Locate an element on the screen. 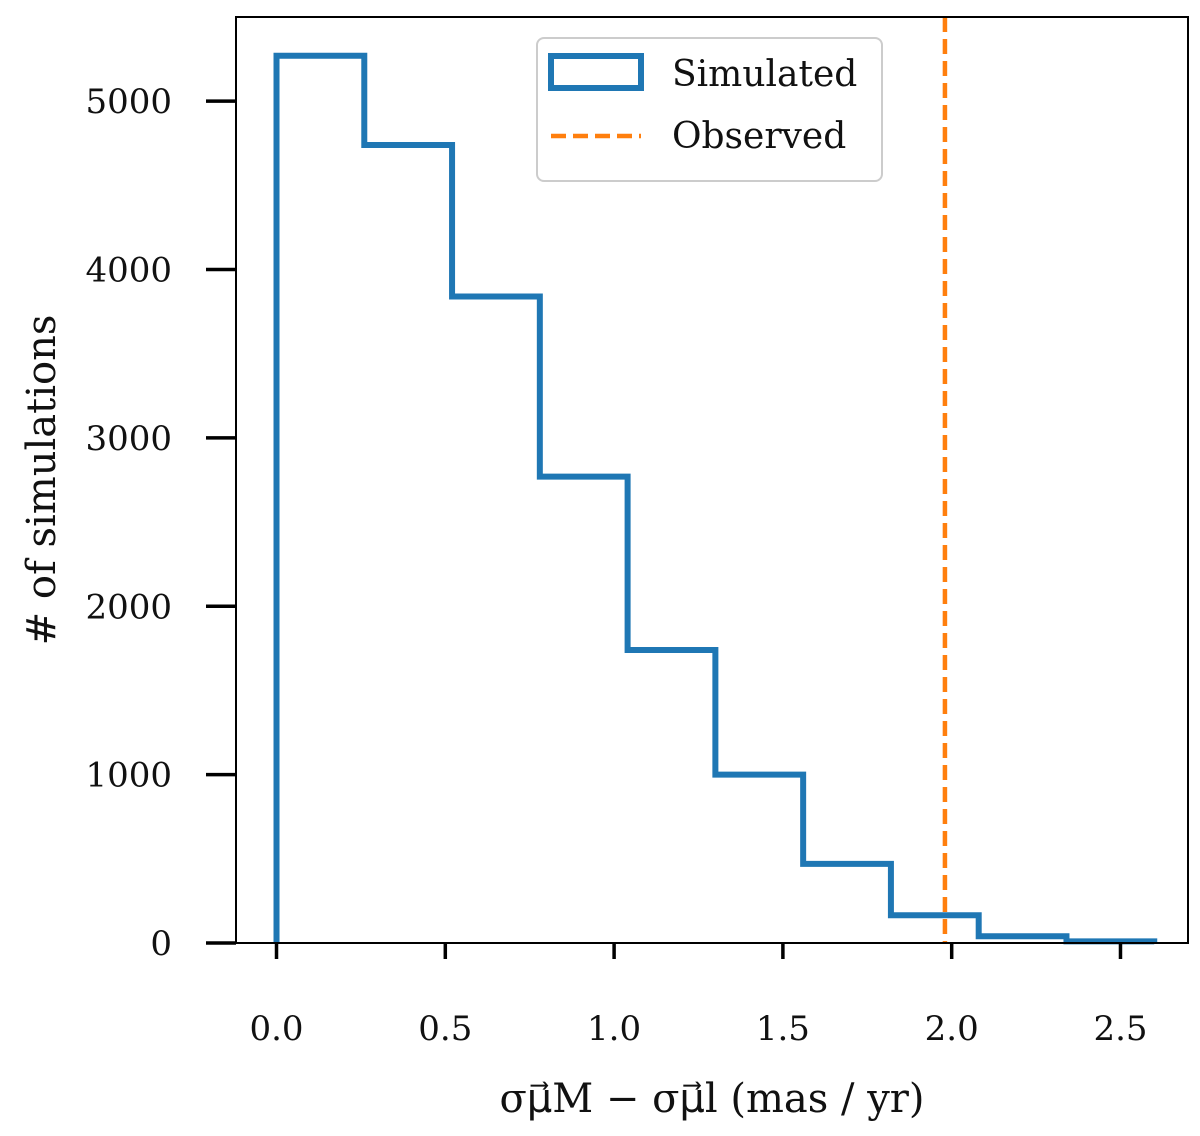 This screenshot has height=1136, width=1200. y-tick-label: 4000 is located at coordinates (128, 271).